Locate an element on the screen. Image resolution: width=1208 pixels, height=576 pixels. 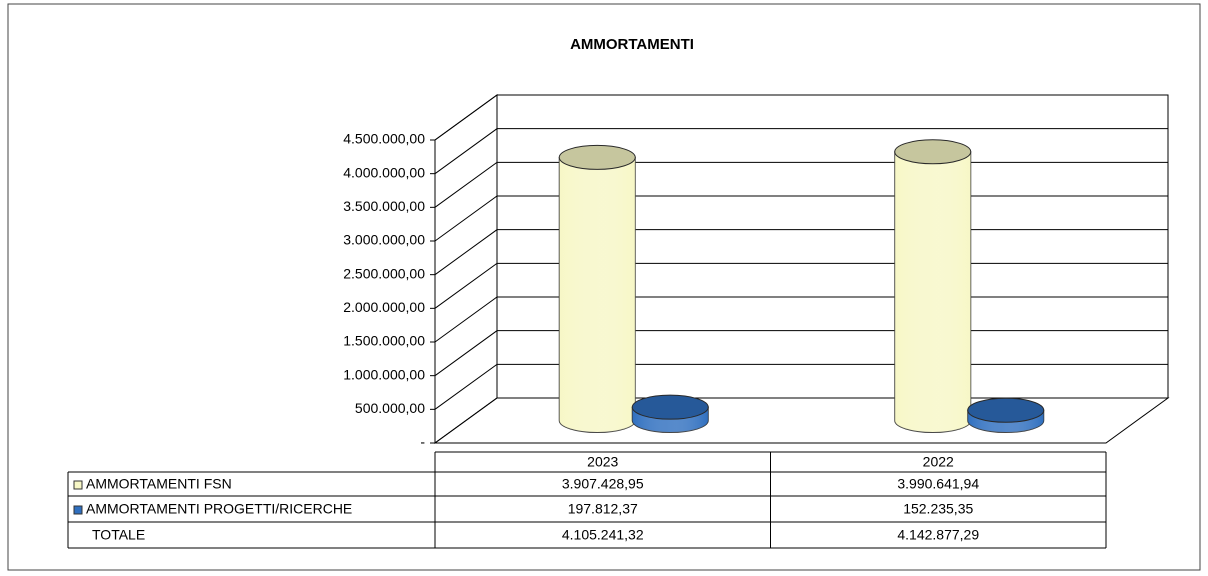
y-tick-label: 1.000.000,00 is located at coordinates (384, 374).